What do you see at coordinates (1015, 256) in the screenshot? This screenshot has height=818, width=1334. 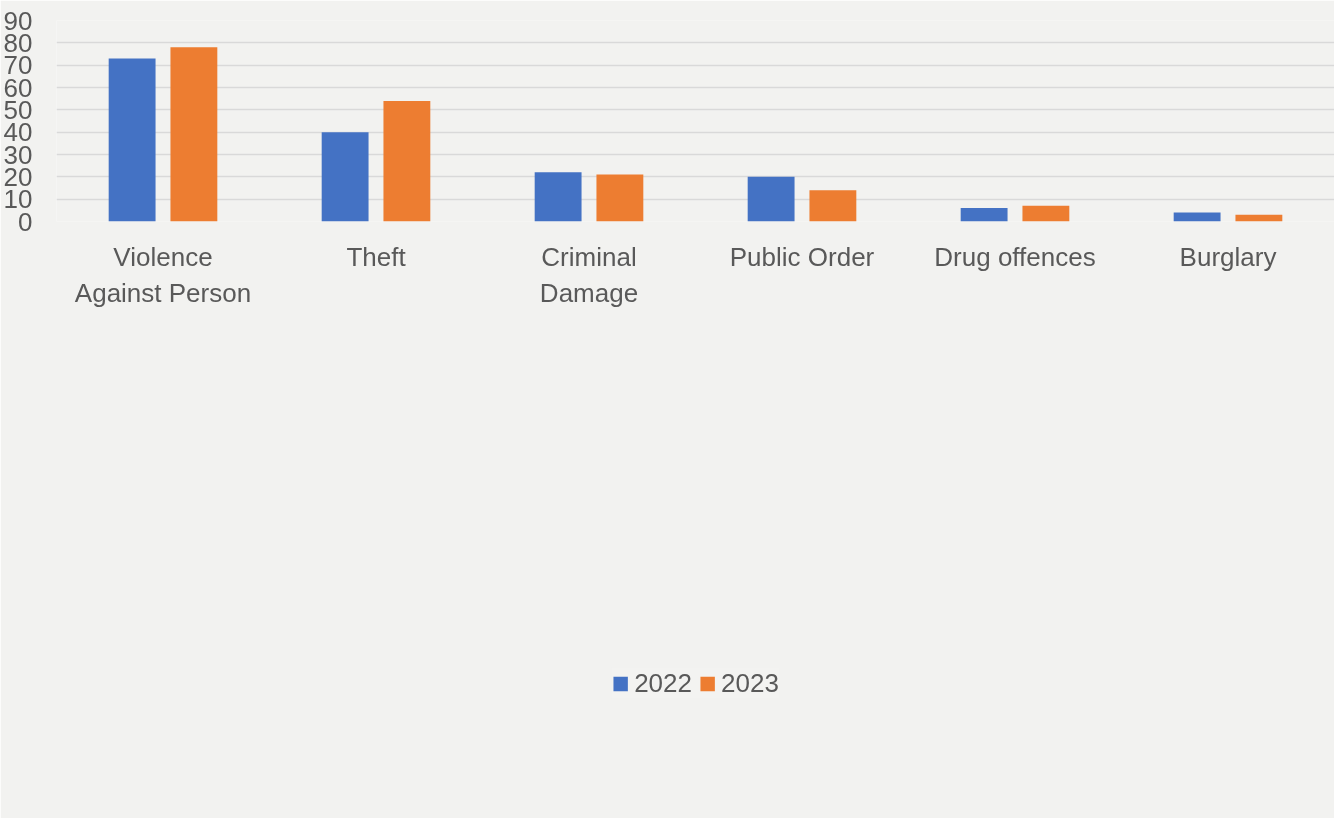 I see `x-tick-label: Drug offences` at bounding box center [1015, 256].